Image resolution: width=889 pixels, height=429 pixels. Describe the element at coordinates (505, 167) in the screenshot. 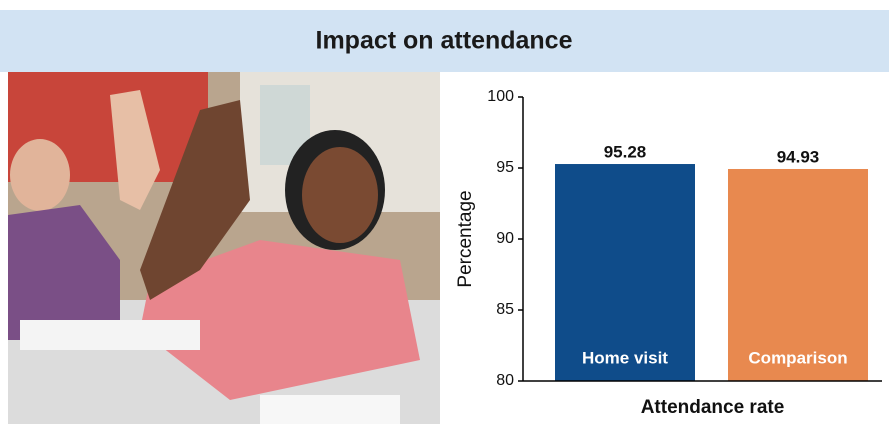

I see `y-tick-label: 95` at that location.